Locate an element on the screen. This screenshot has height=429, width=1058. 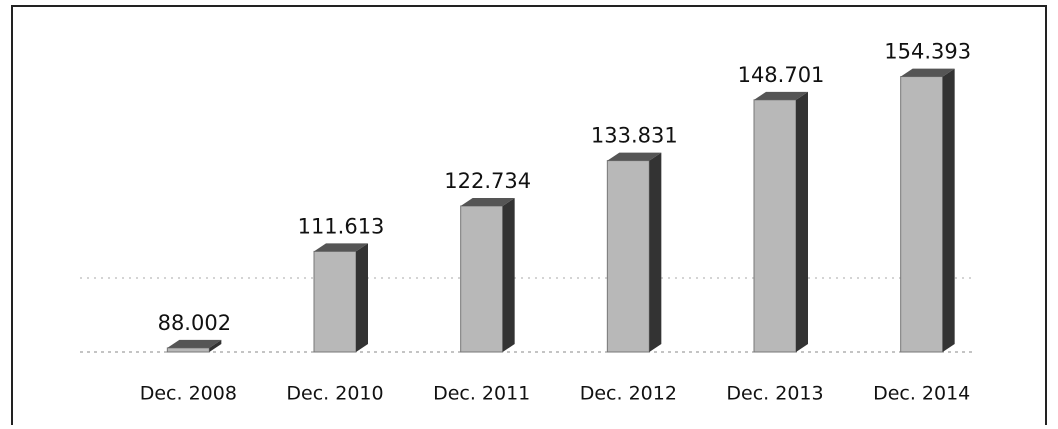
data-label: 133.831 is located at coordinates (634, 136).